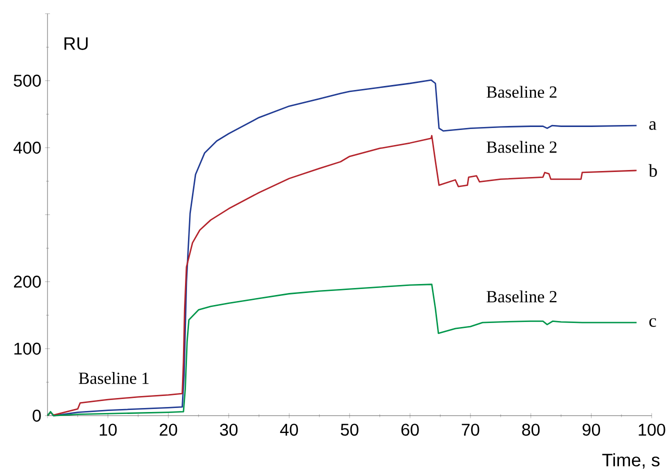 This screenshot has width=670, height=474. I want to click on y-tick-label: 100, so click(27, 348).